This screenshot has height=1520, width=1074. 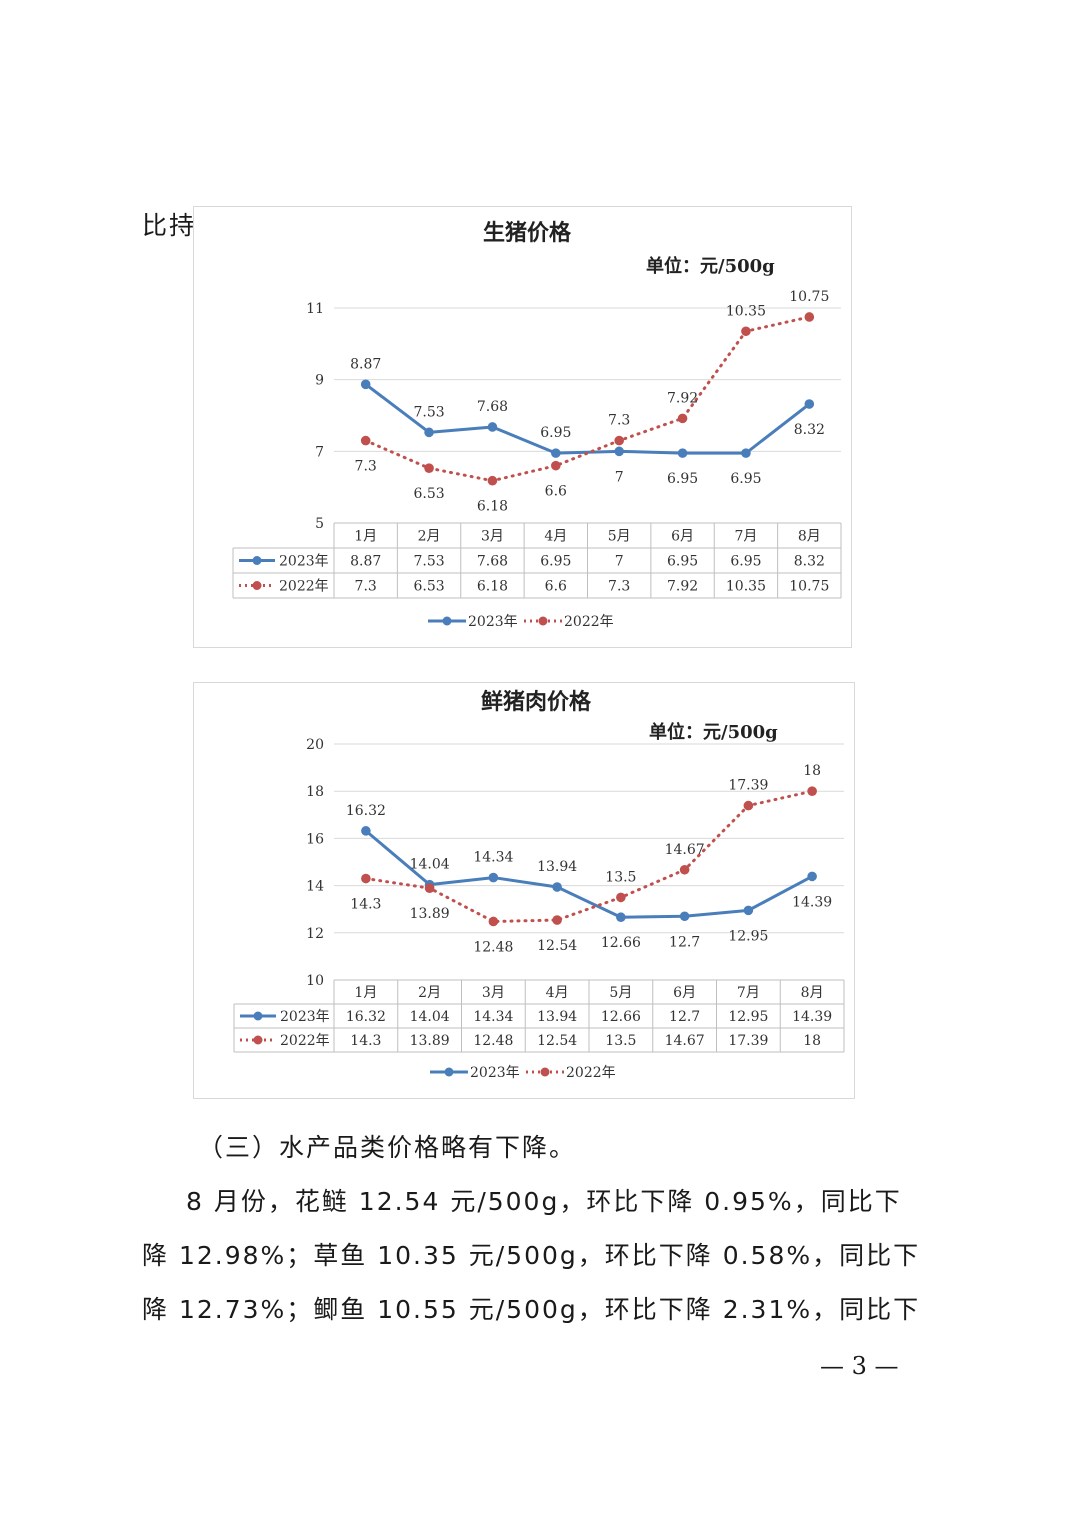 I want to click on chart1-table-cell: 6.95, so click(x=555, y=562).